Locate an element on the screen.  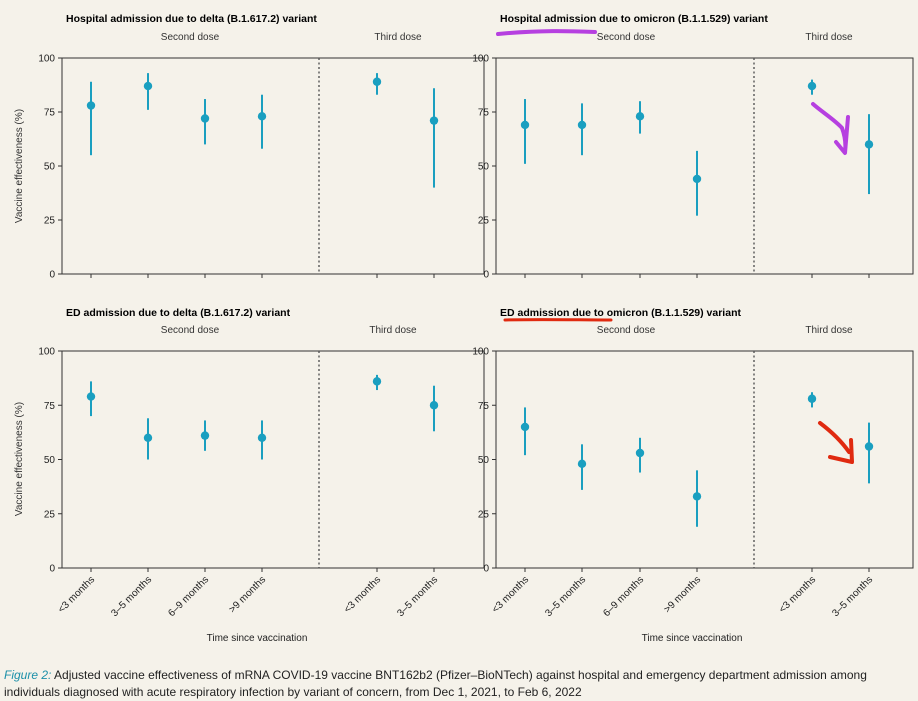
panel-2-second-dose-label: Second dose is located at coordinates (190, 330).